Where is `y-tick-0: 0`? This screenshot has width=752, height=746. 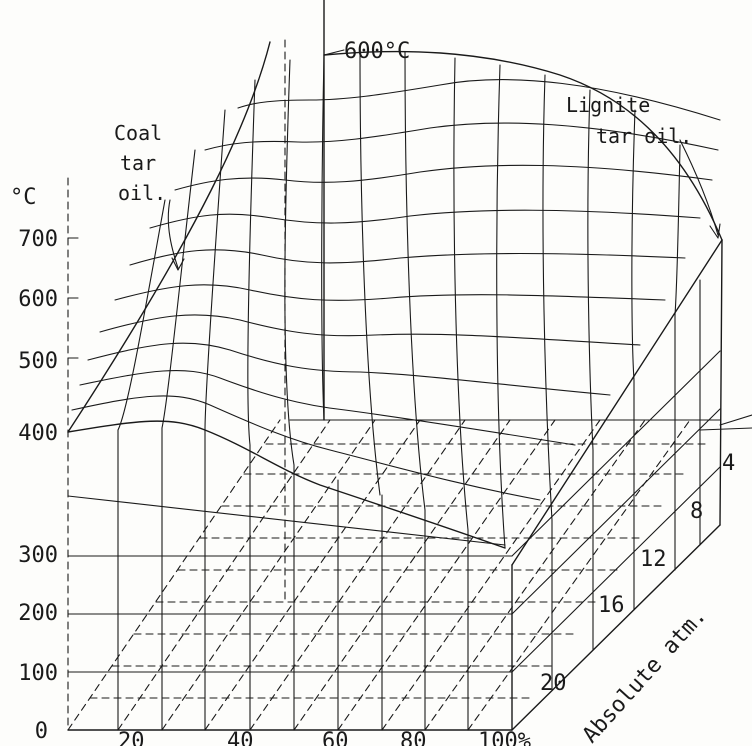
y-tick-0: 0 is located at coordinates (41, 731).